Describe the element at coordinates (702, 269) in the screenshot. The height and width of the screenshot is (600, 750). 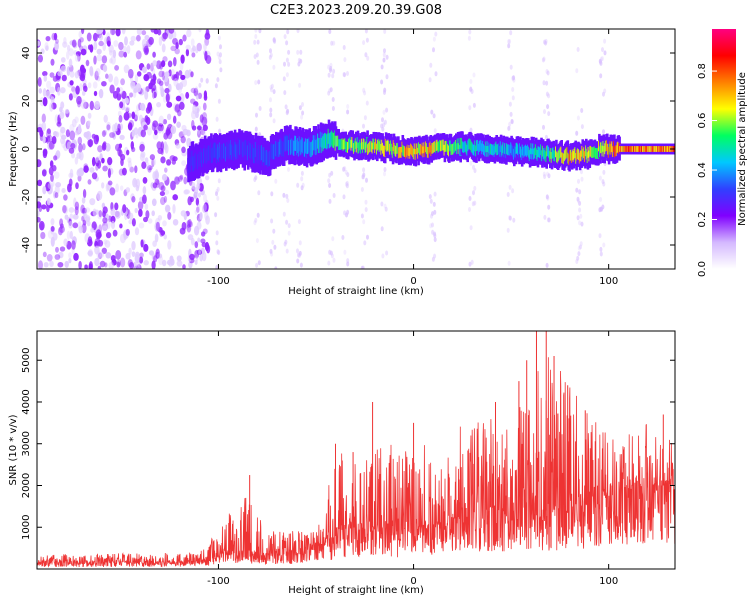
I see `colorbar-tick-label: 0.0` at that location.